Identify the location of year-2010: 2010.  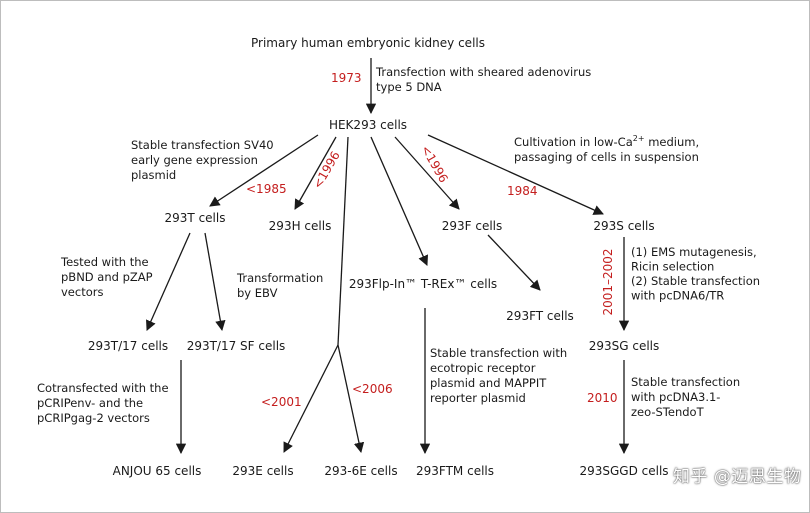
(602, 398).